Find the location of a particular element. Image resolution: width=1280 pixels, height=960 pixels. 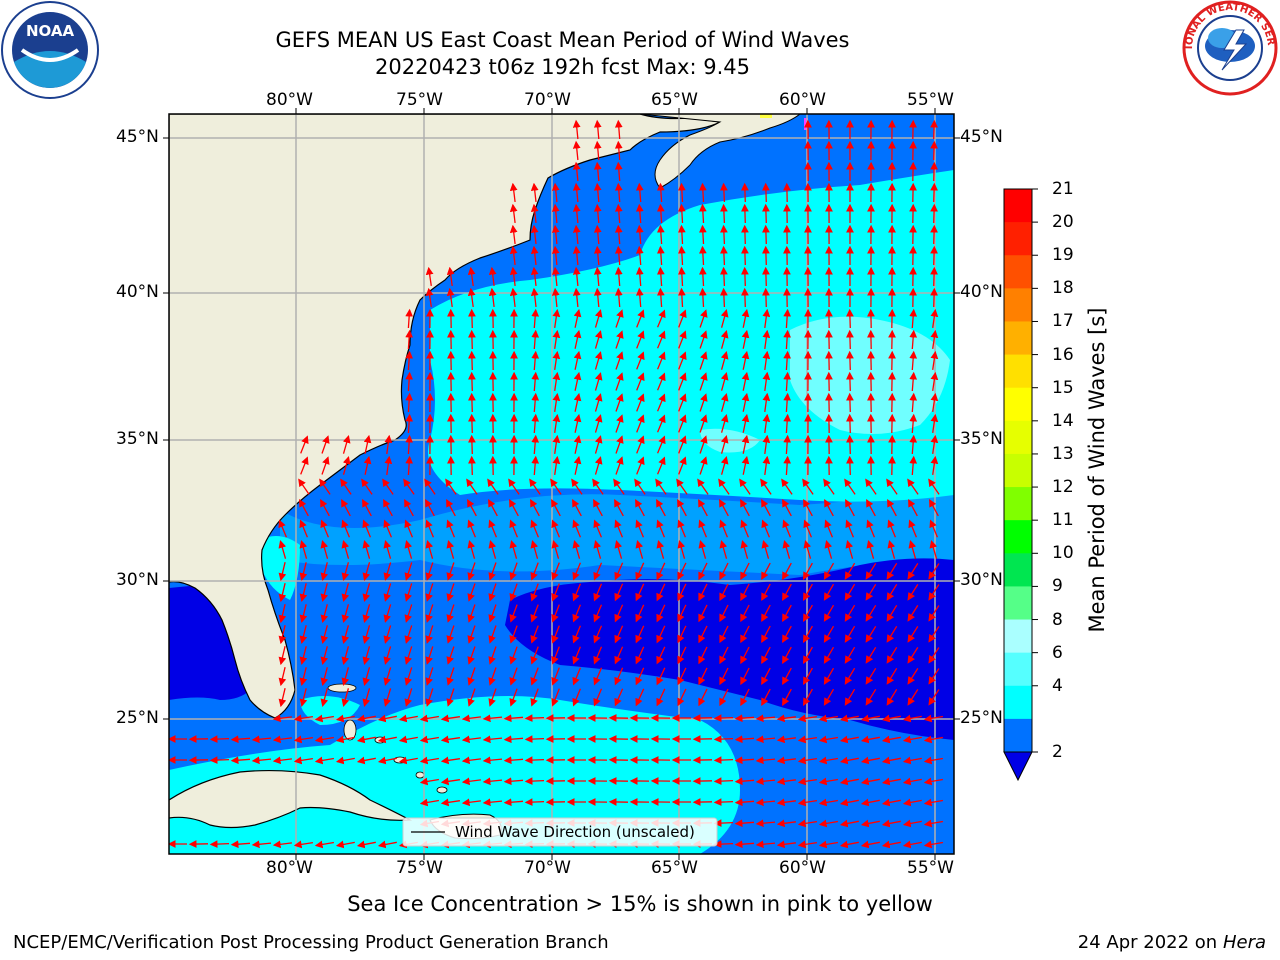

date-stamp: 24 Apr 2022 on Hera is located at coordinates (1172, 943).